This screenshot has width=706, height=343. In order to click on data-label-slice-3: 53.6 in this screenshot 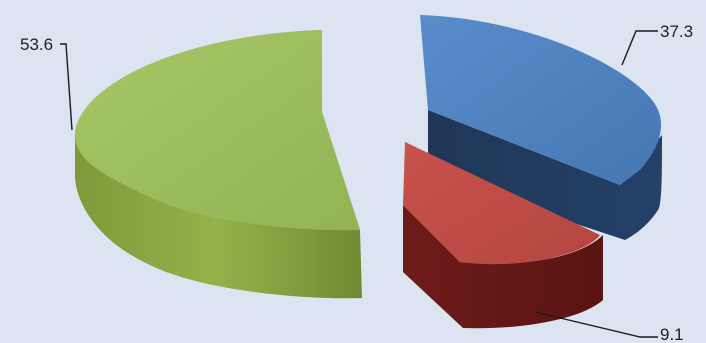, I will do `click(36, 44)`.